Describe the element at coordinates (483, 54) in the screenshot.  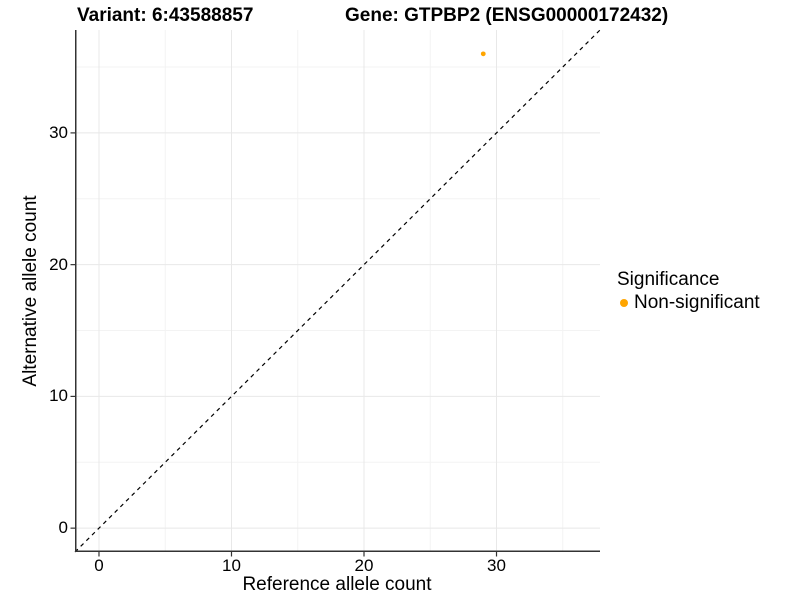
I see `data-point` at that location.